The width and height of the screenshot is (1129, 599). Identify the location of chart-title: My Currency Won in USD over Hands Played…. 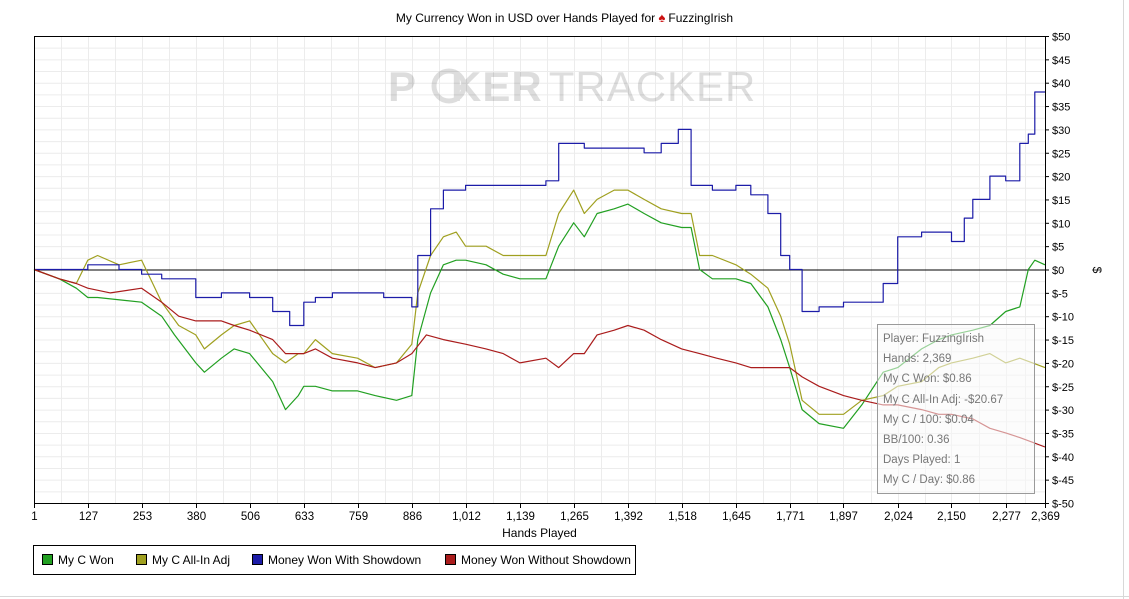
(564, 17).